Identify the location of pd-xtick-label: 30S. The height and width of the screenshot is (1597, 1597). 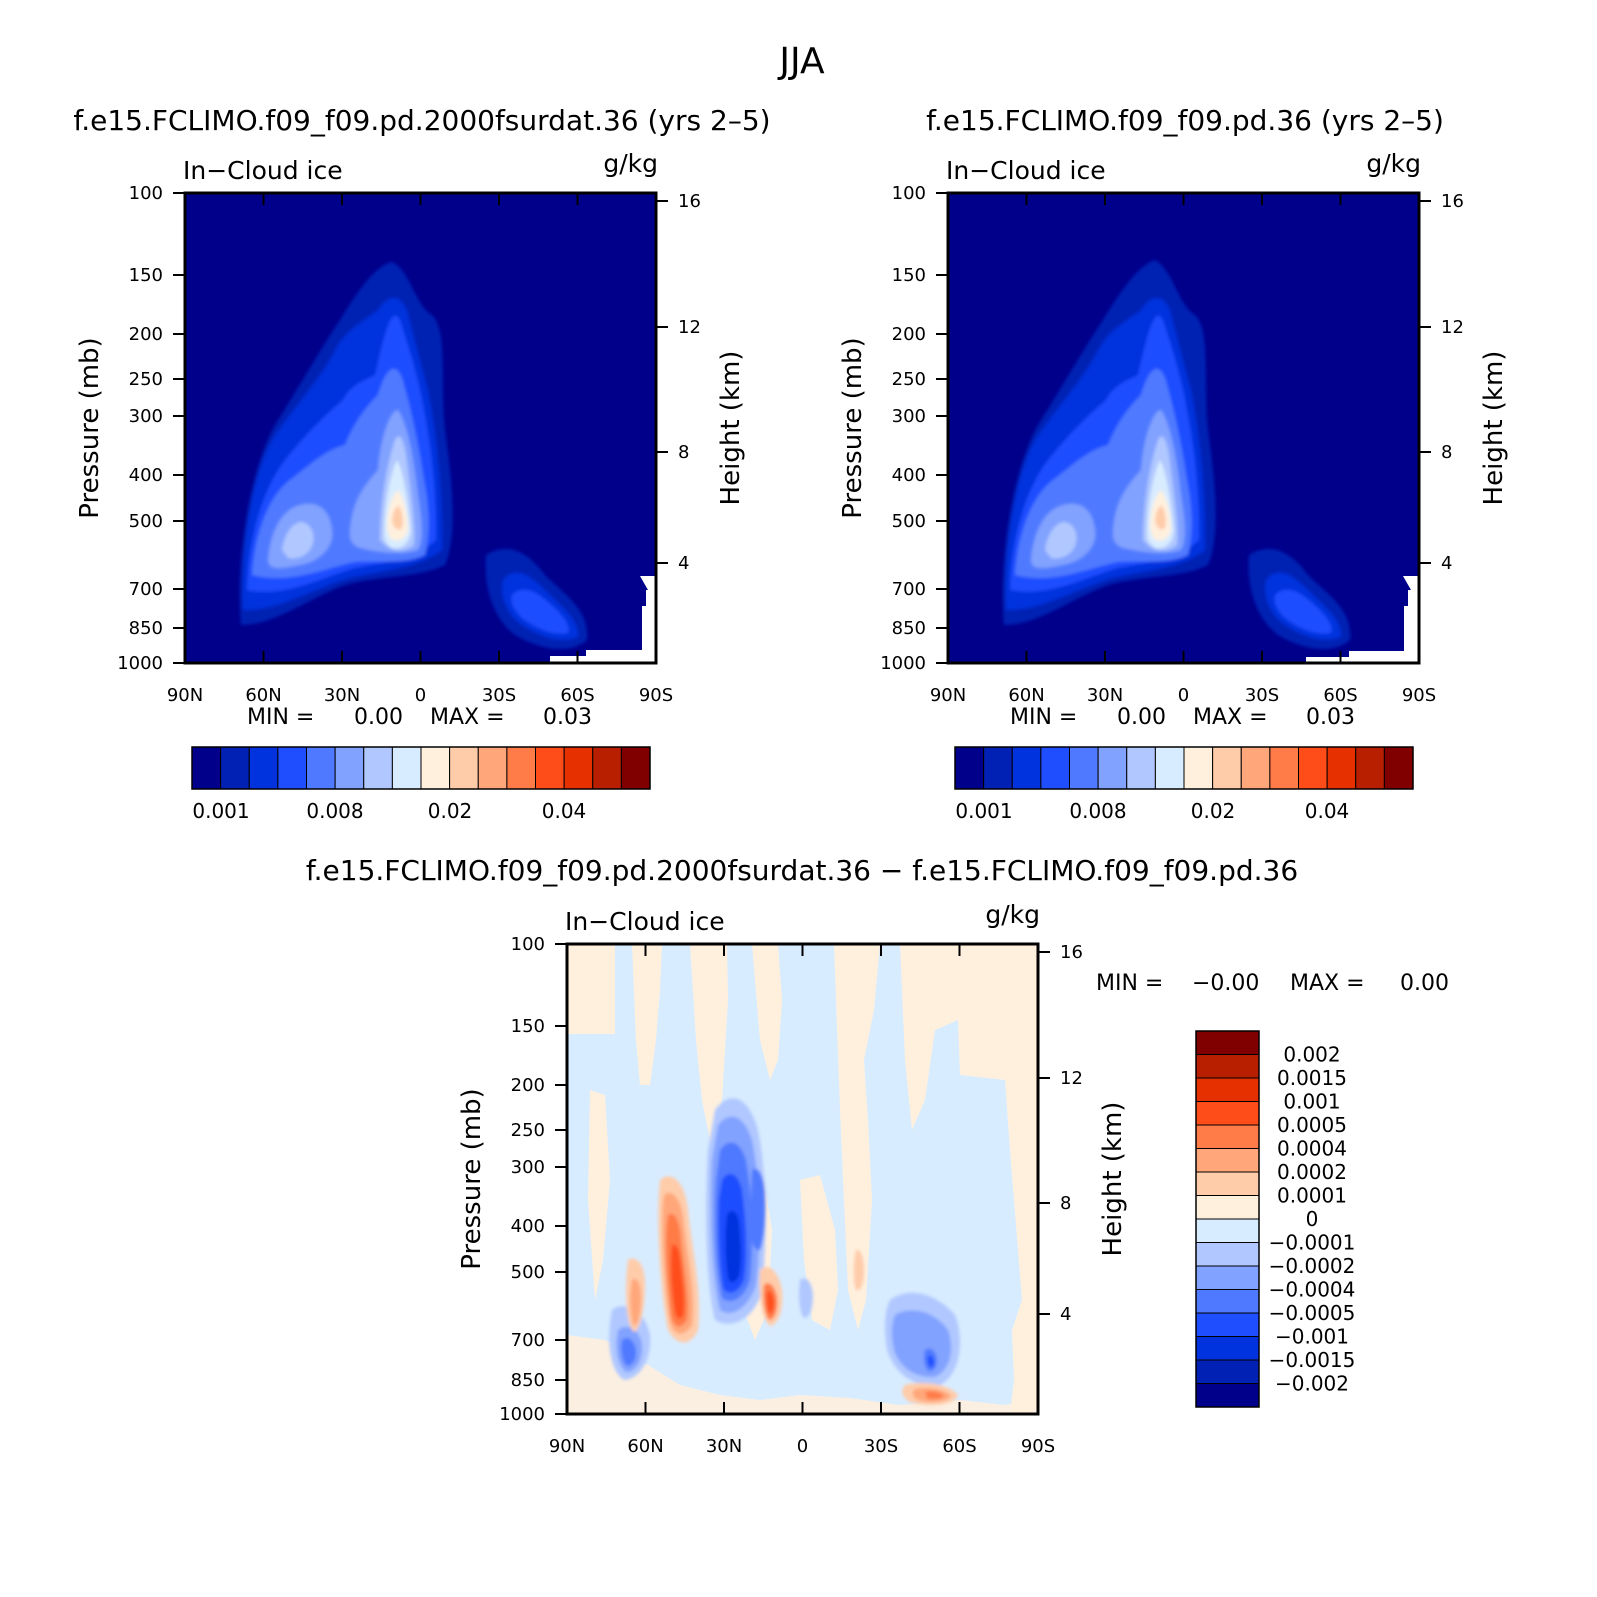
(881, 1446).